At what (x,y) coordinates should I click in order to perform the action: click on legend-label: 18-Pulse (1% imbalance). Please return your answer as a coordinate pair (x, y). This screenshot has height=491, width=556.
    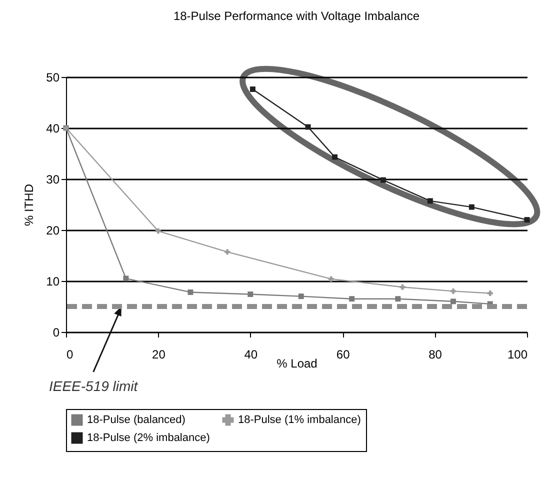
    Looking at the image, I should click on (299, 420).